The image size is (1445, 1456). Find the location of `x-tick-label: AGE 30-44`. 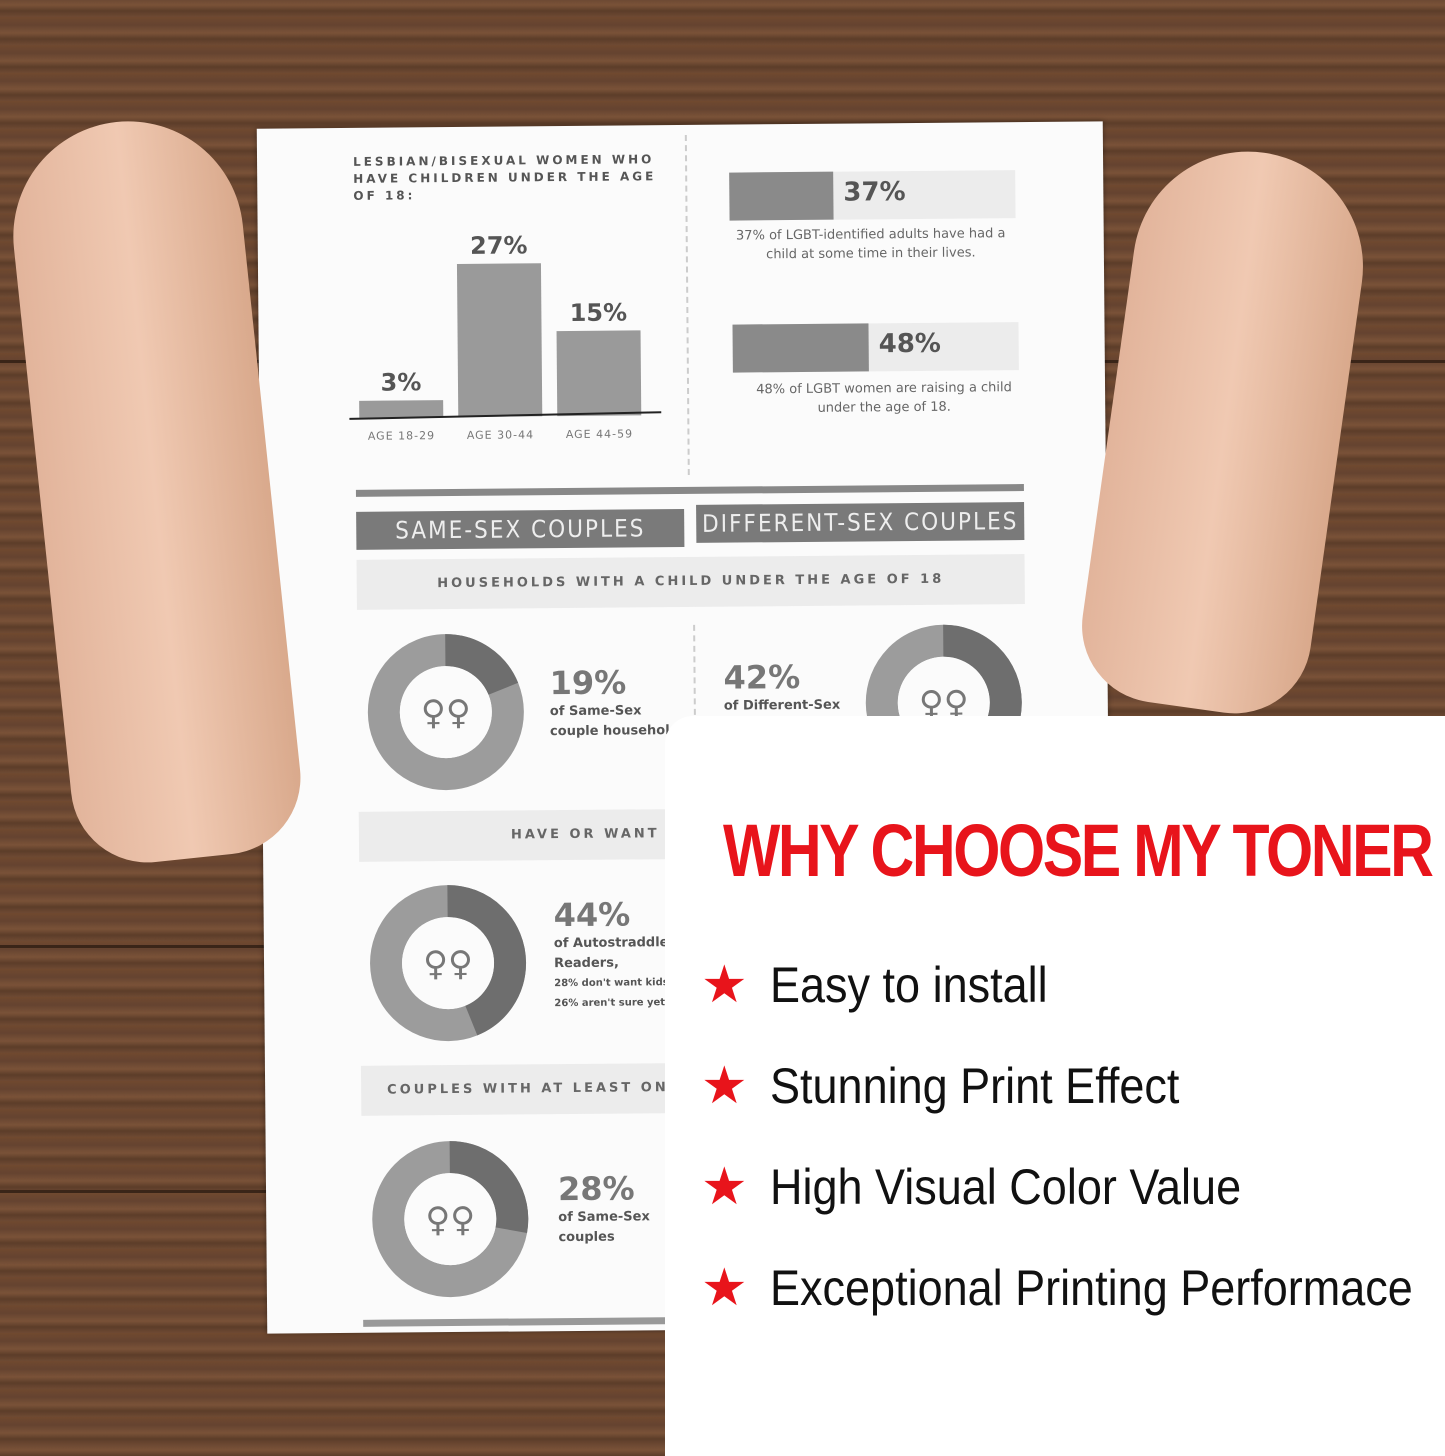

x-tick-label: AGE 30-44 is located at coordinates (500, 435).